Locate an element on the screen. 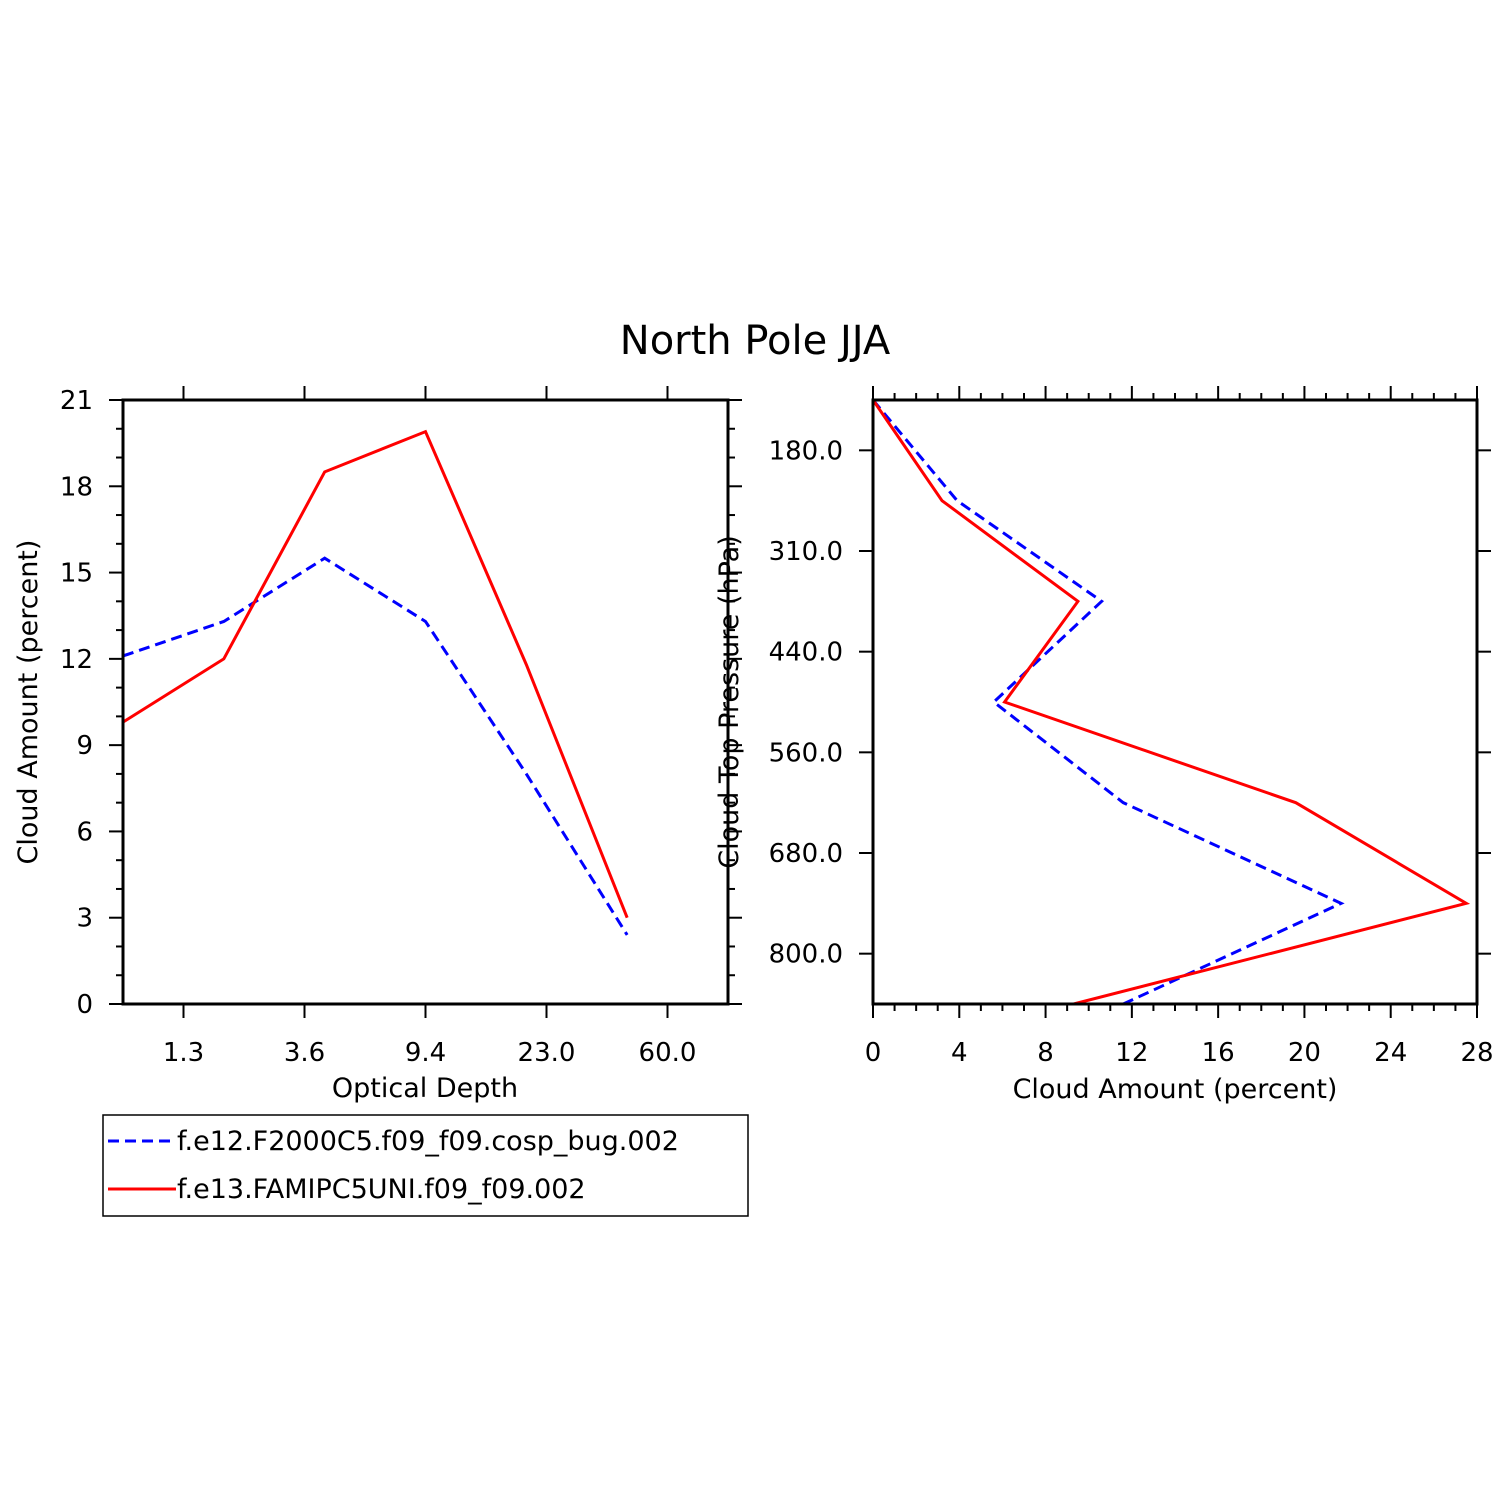  left-y-tick-label: 21 is located at coordinates (76, 401).